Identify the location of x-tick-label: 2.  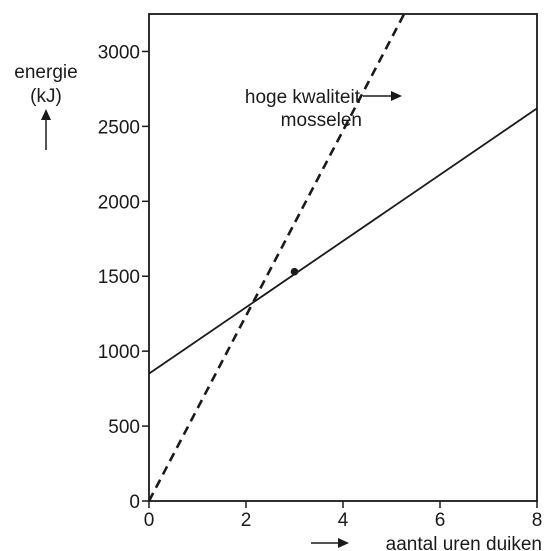
(246, 520).